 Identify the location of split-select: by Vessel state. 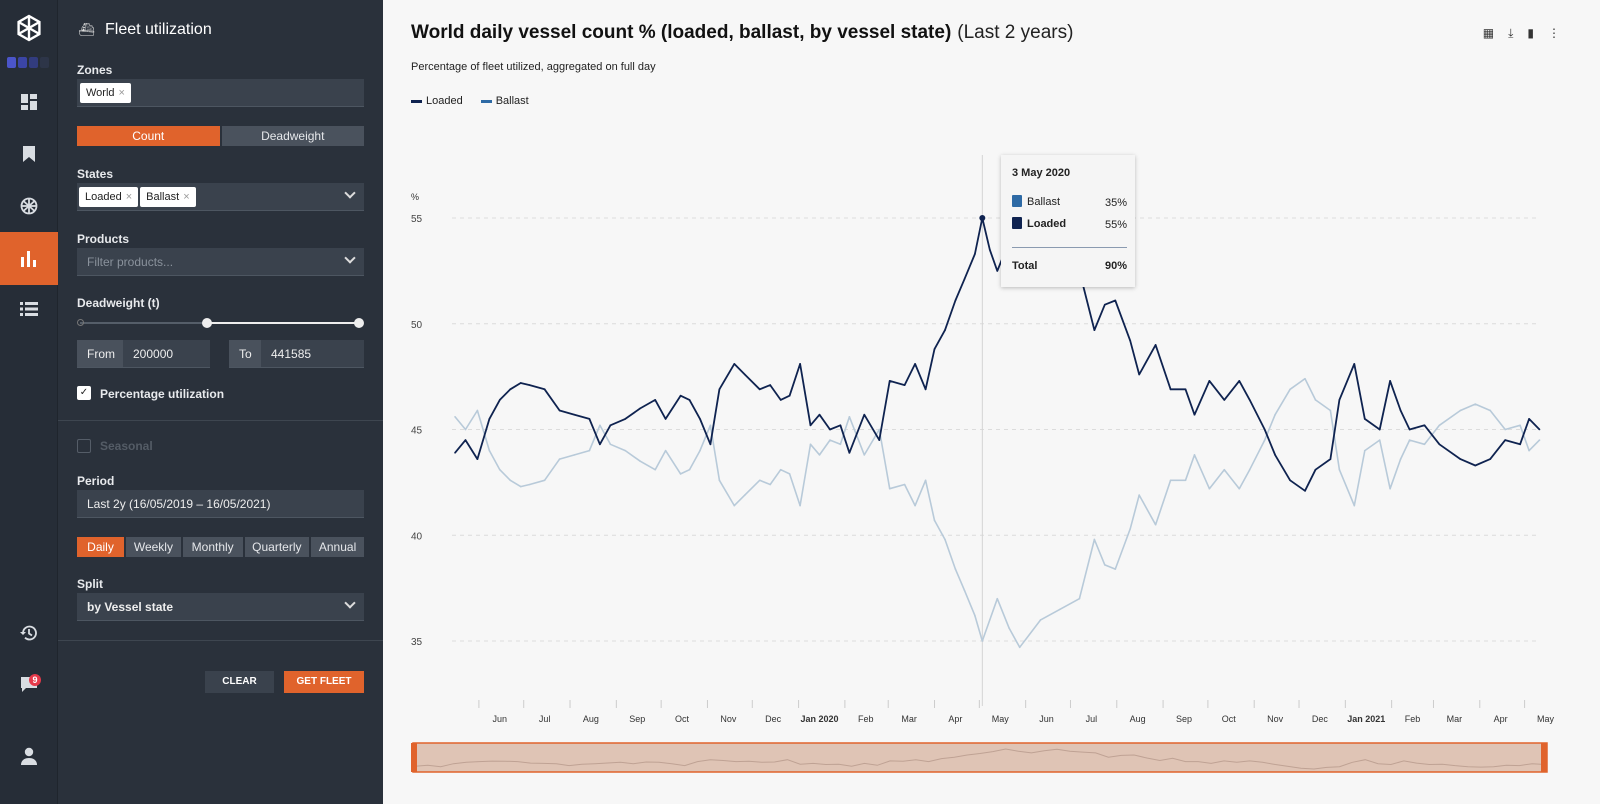
(220, 607).